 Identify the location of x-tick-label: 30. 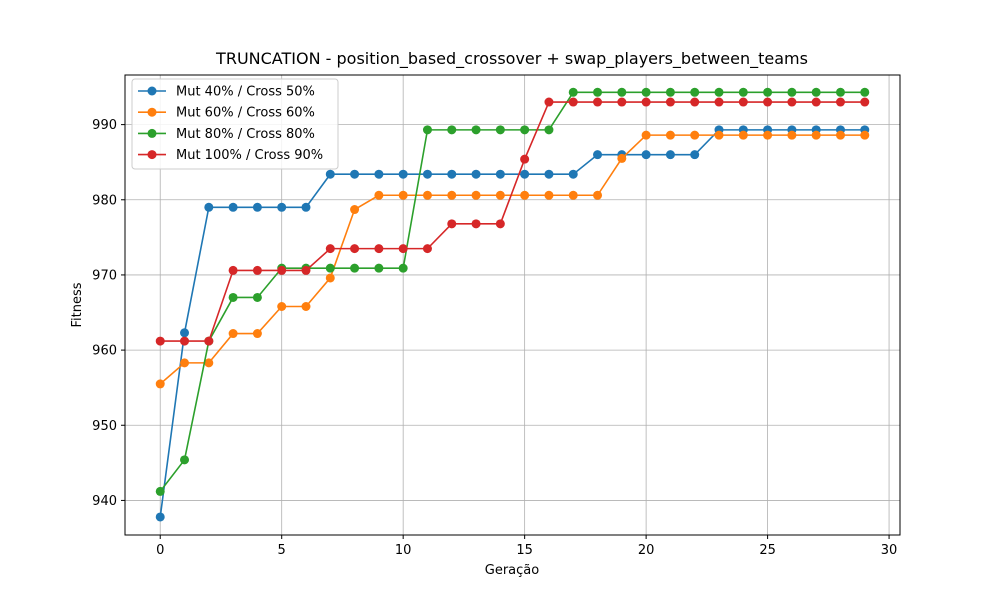
(889, 550).